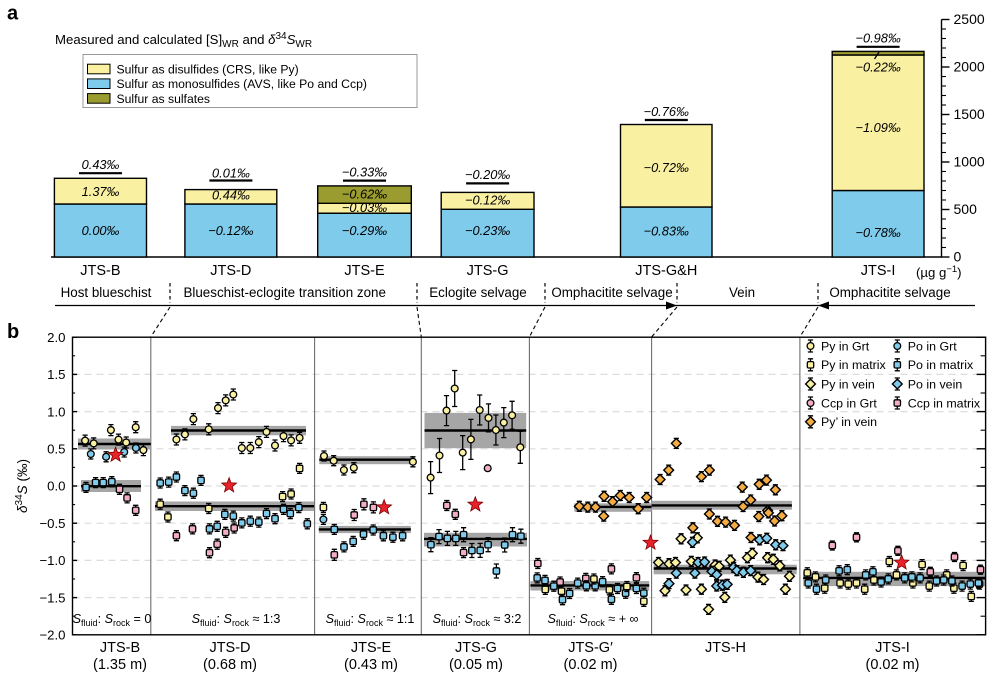 This screenshot has height=680, width=1000. I want to click on svg-text: (0.68 m), so click(230, 665).